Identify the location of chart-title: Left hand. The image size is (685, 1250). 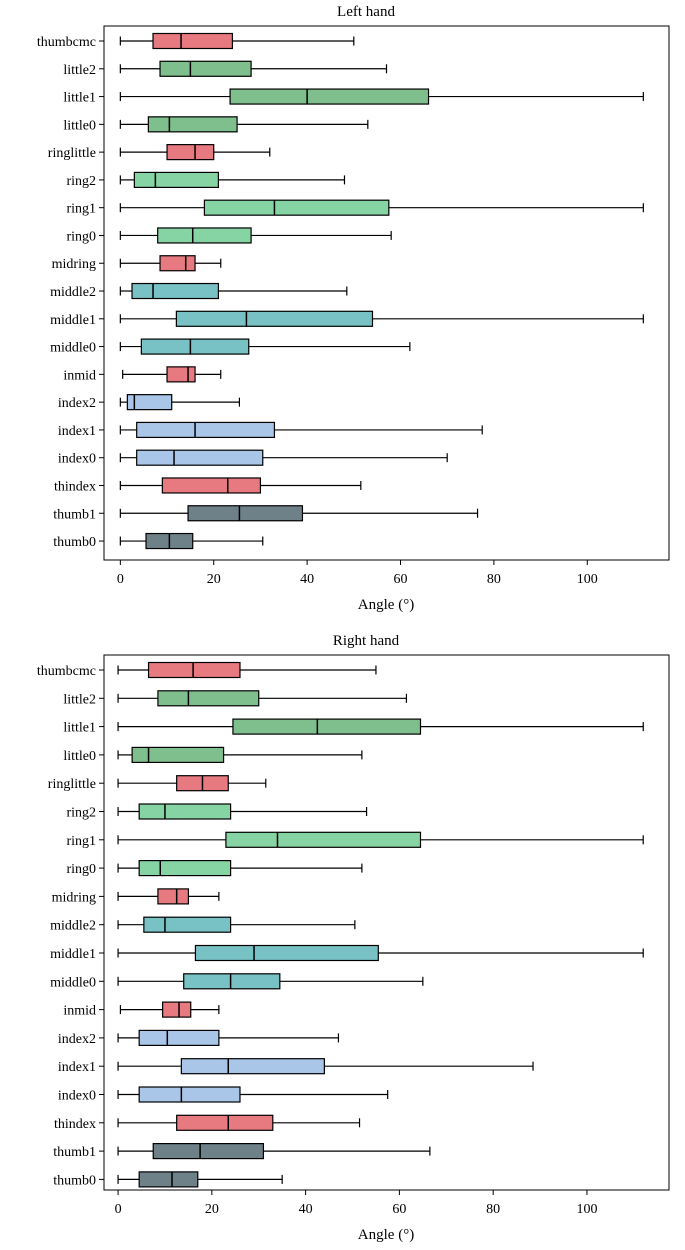
(366, 12).